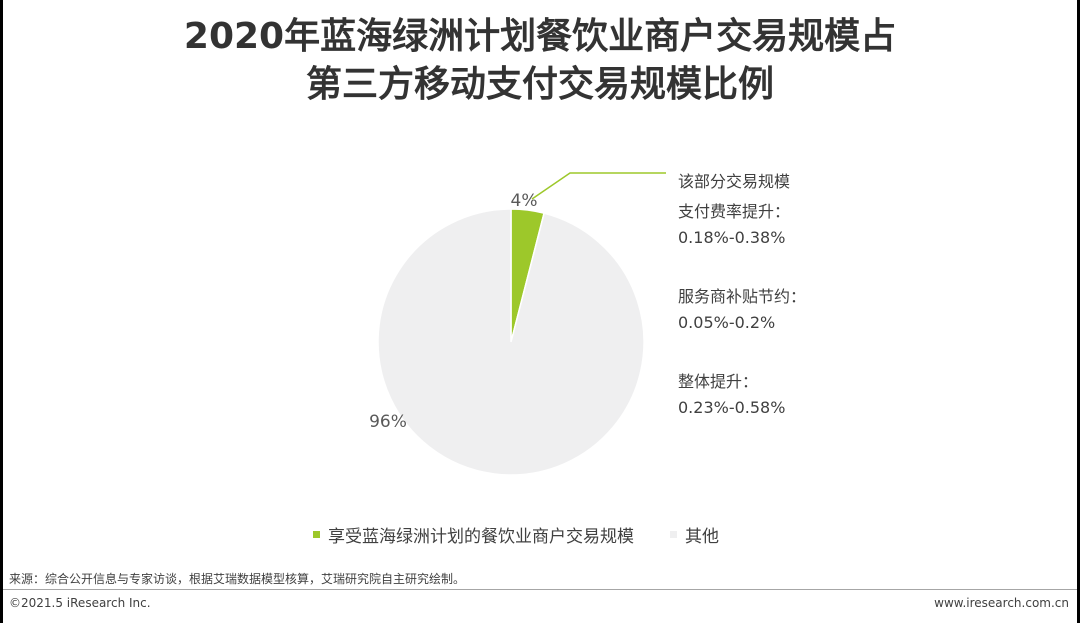  I want to click on legend-item-highlight: 享受蓝海绿洲计划的餐饮业商户交易规模, so click(473, 534).